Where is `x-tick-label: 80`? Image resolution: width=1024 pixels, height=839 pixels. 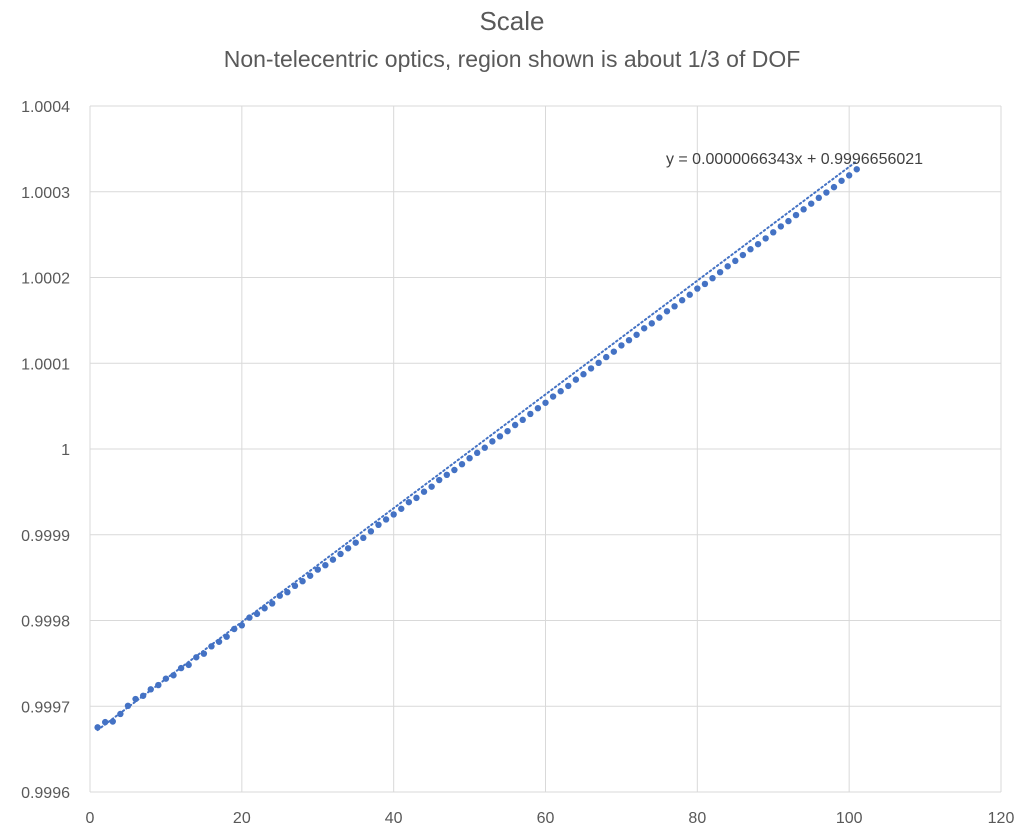 x-tick-label: 80 is located at coordinates (697, 818).